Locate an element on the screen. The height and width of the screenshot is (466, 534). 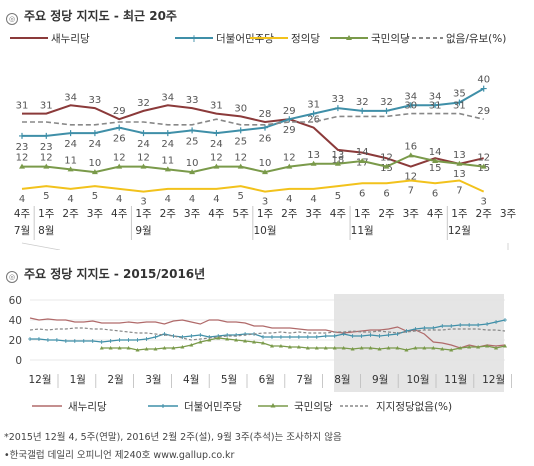
legend-marker: + is located at coordinates (193, 38).